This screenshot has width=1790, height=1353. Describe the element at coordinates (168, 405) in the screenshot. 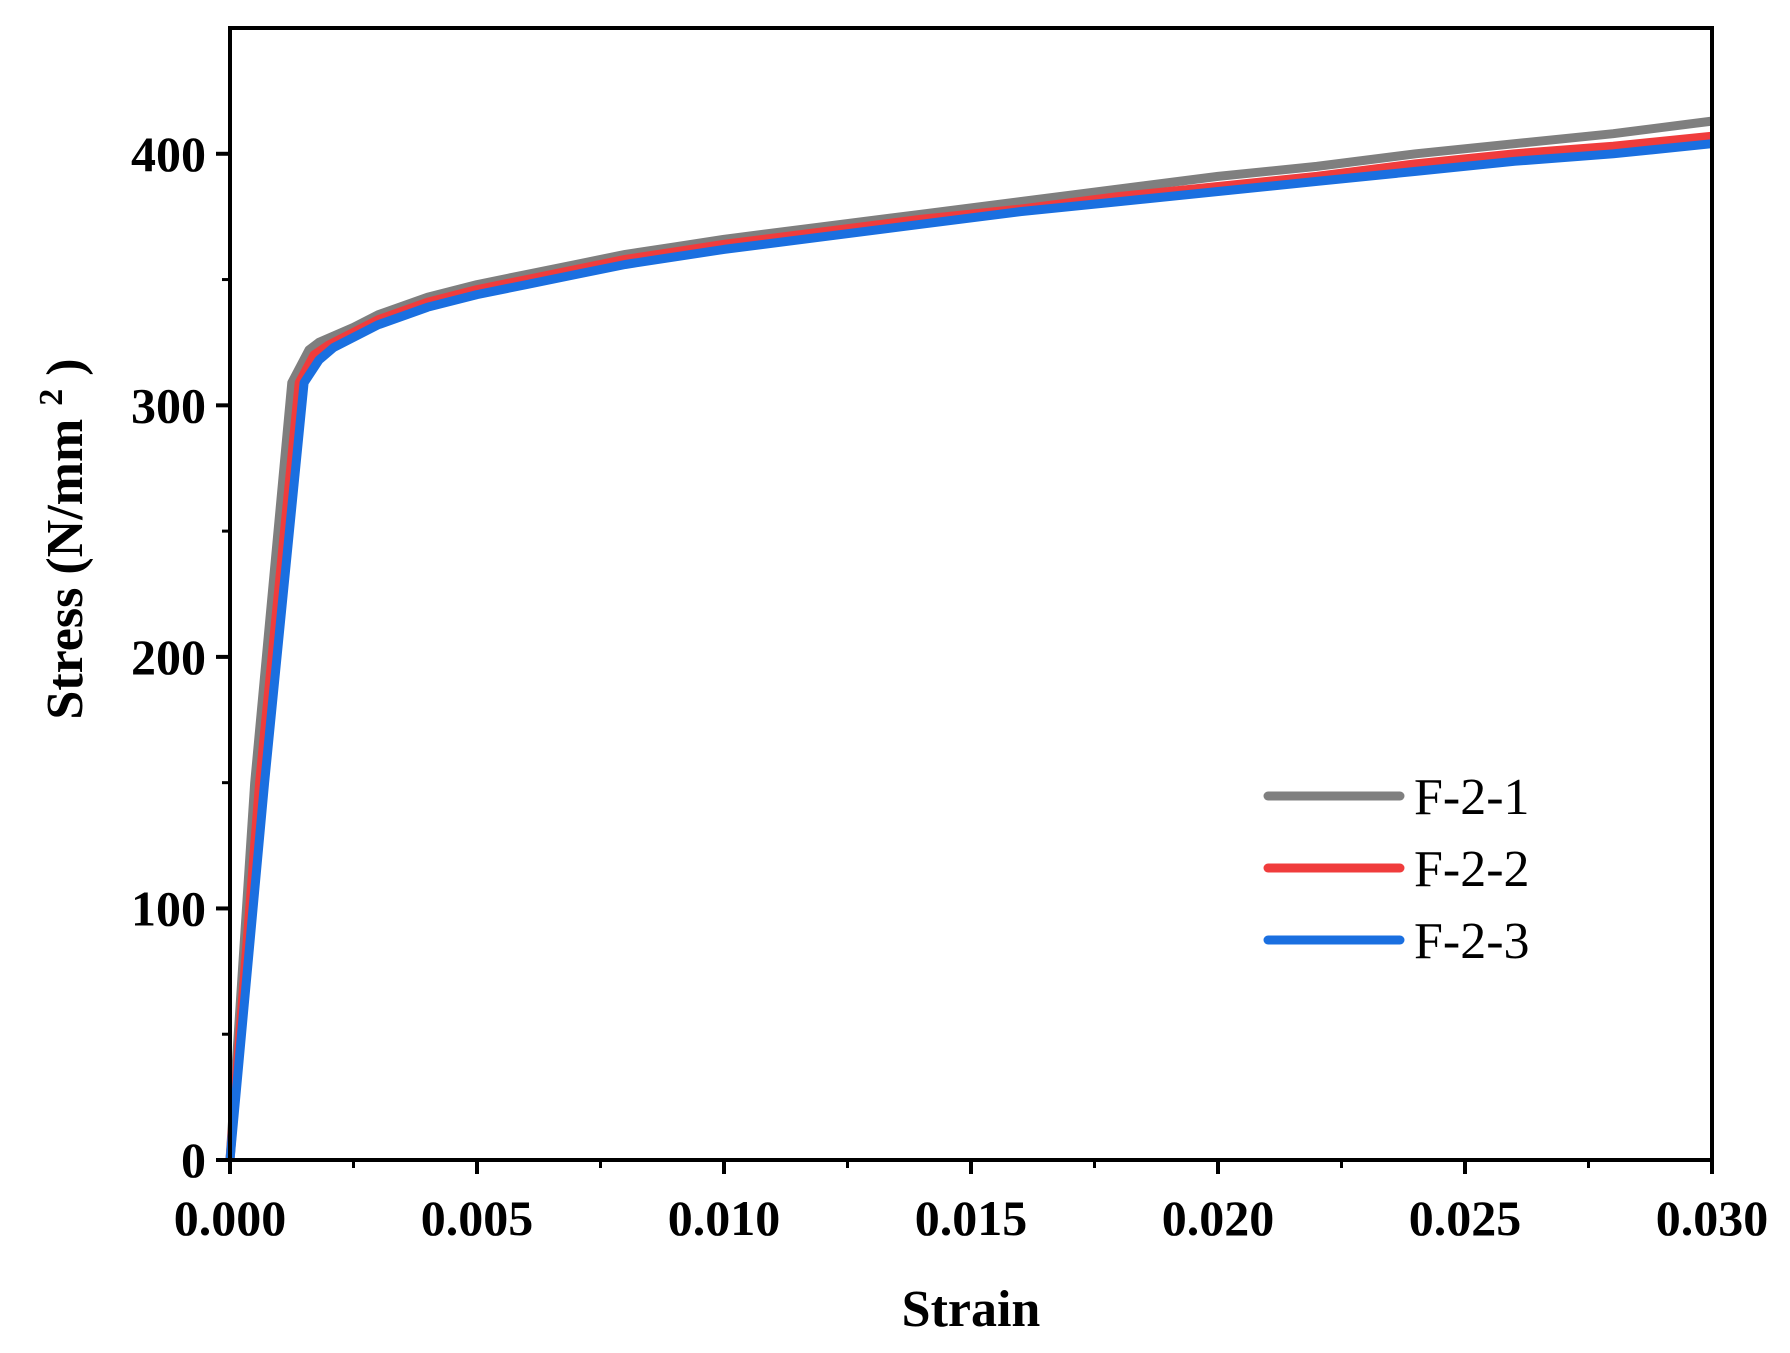

I see `y-tick-label: 300` at that location.